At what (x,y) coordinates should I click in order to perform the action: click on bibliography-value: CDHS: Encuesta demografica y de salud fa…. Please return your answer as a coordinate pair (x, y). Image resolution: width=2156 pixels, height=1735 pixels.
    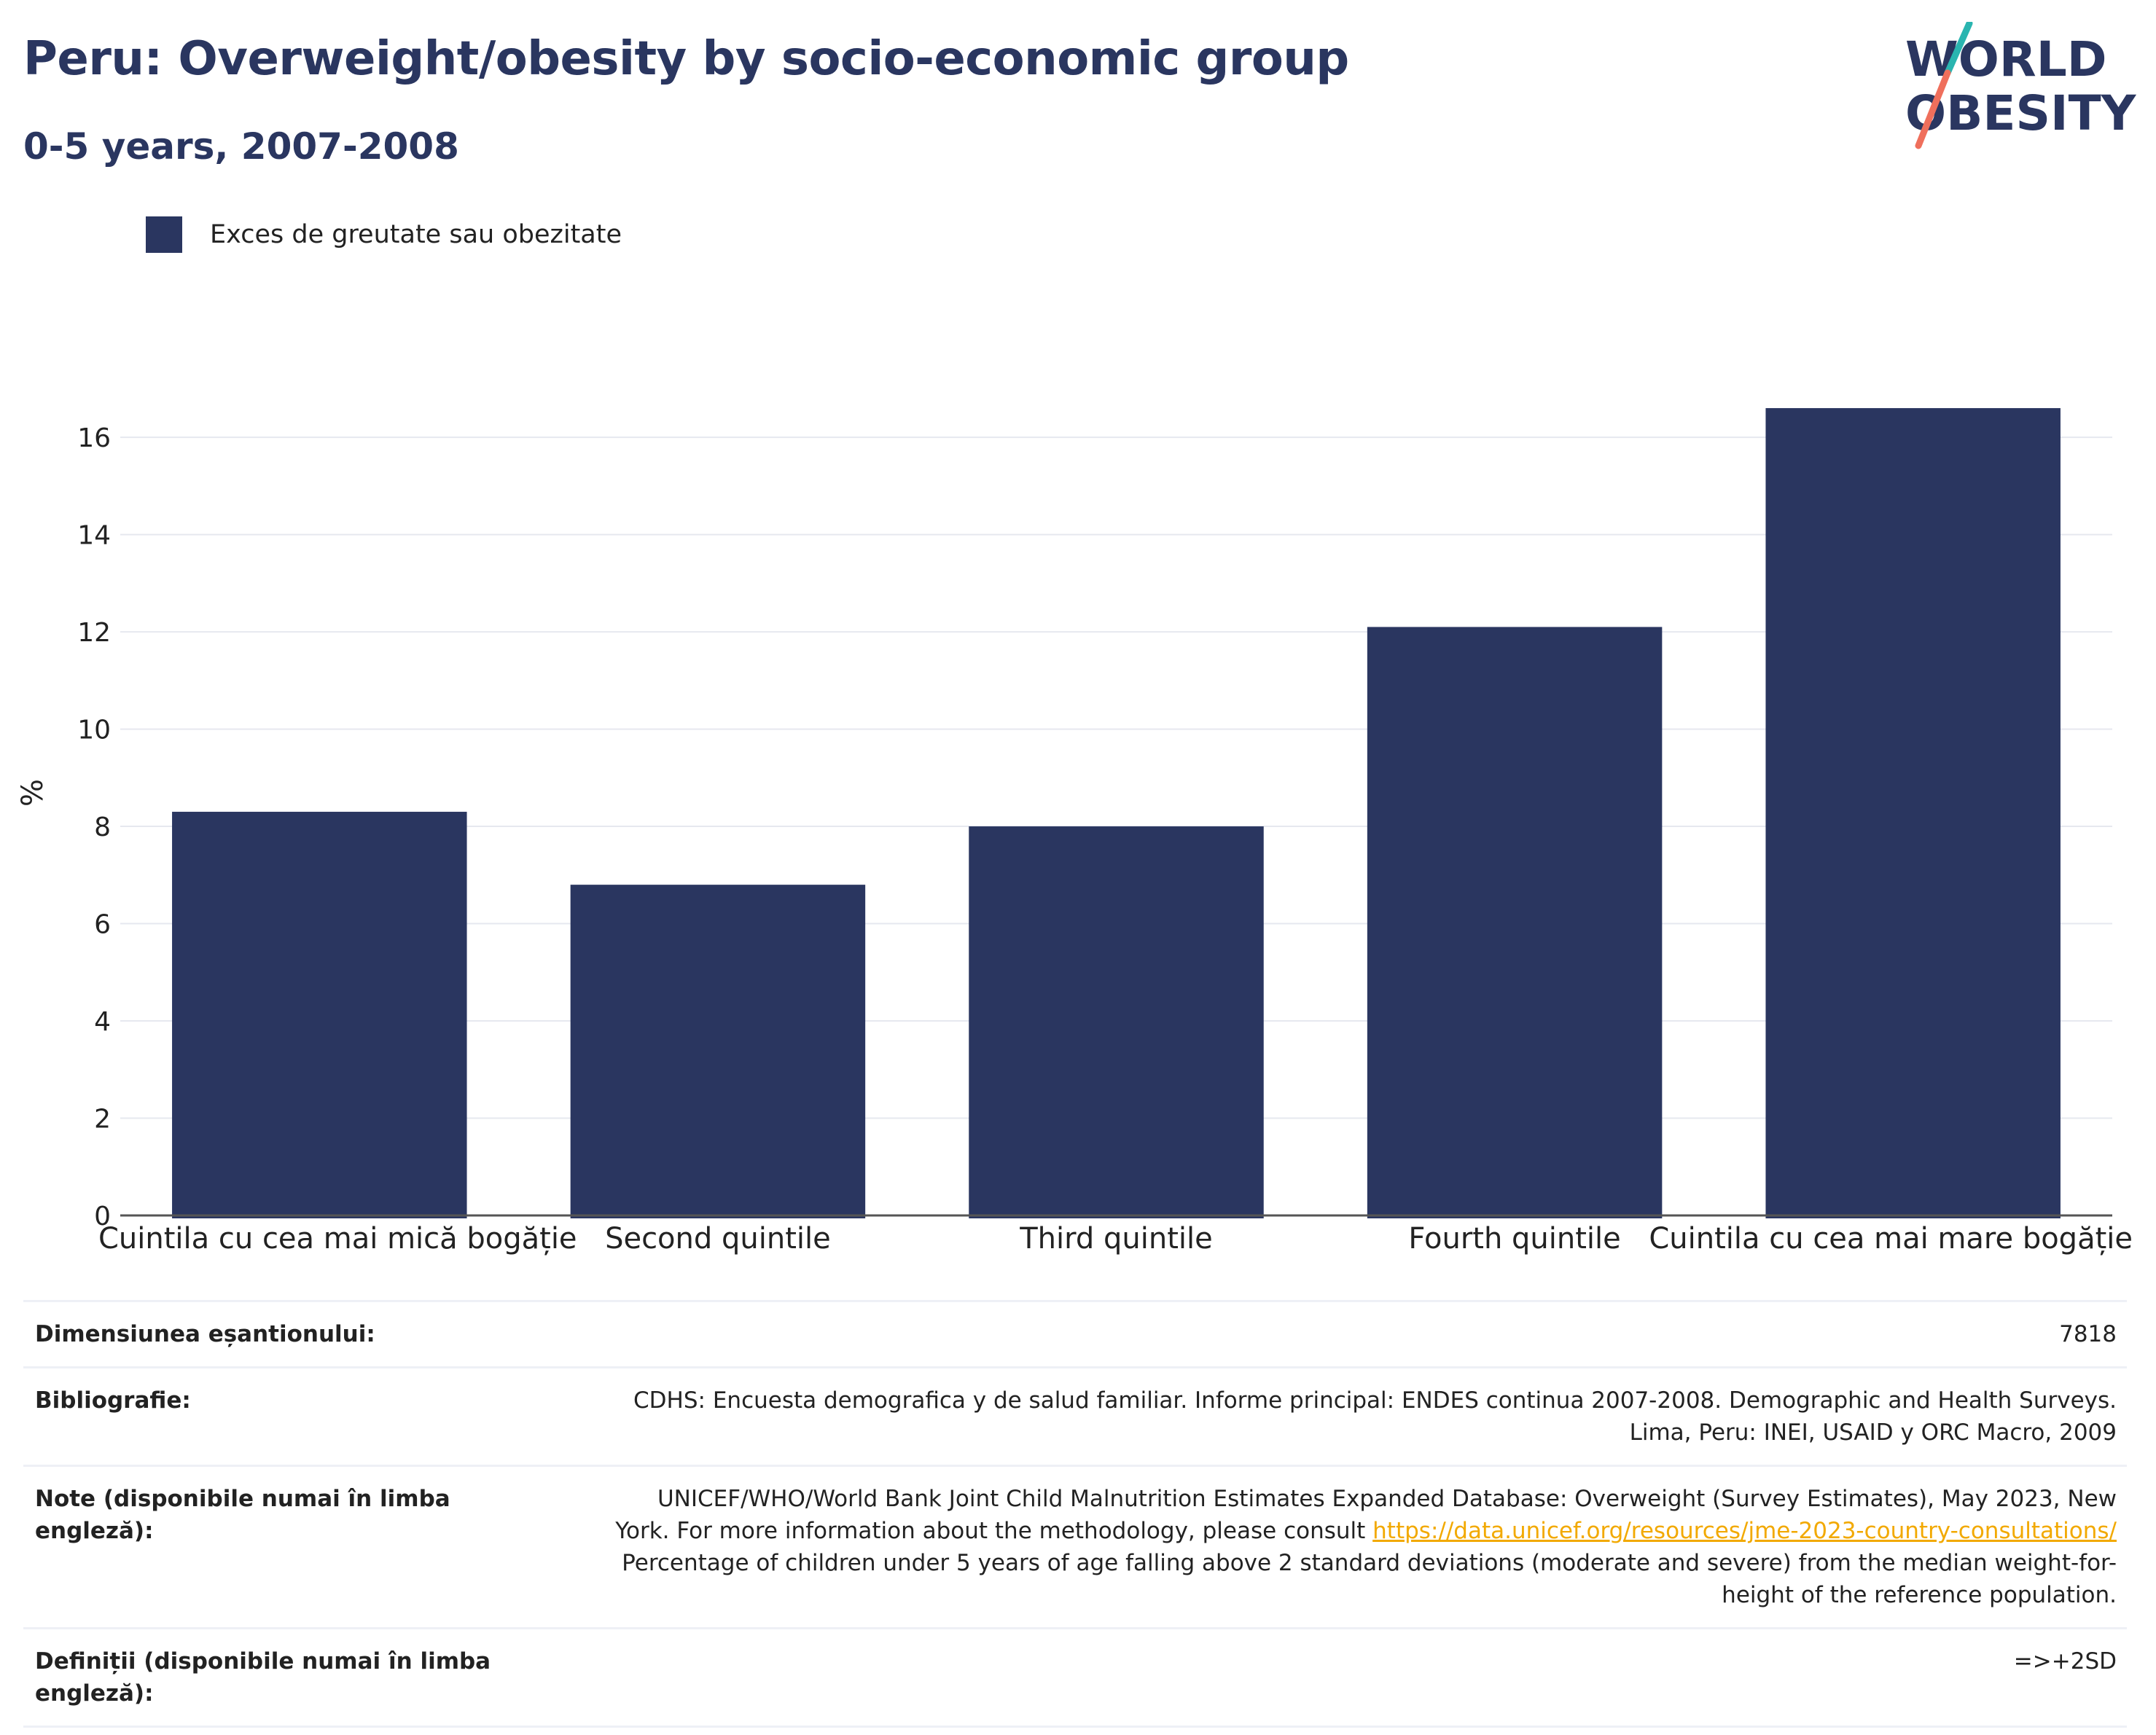
    Looking at the image, I should click on (1324, 1417).